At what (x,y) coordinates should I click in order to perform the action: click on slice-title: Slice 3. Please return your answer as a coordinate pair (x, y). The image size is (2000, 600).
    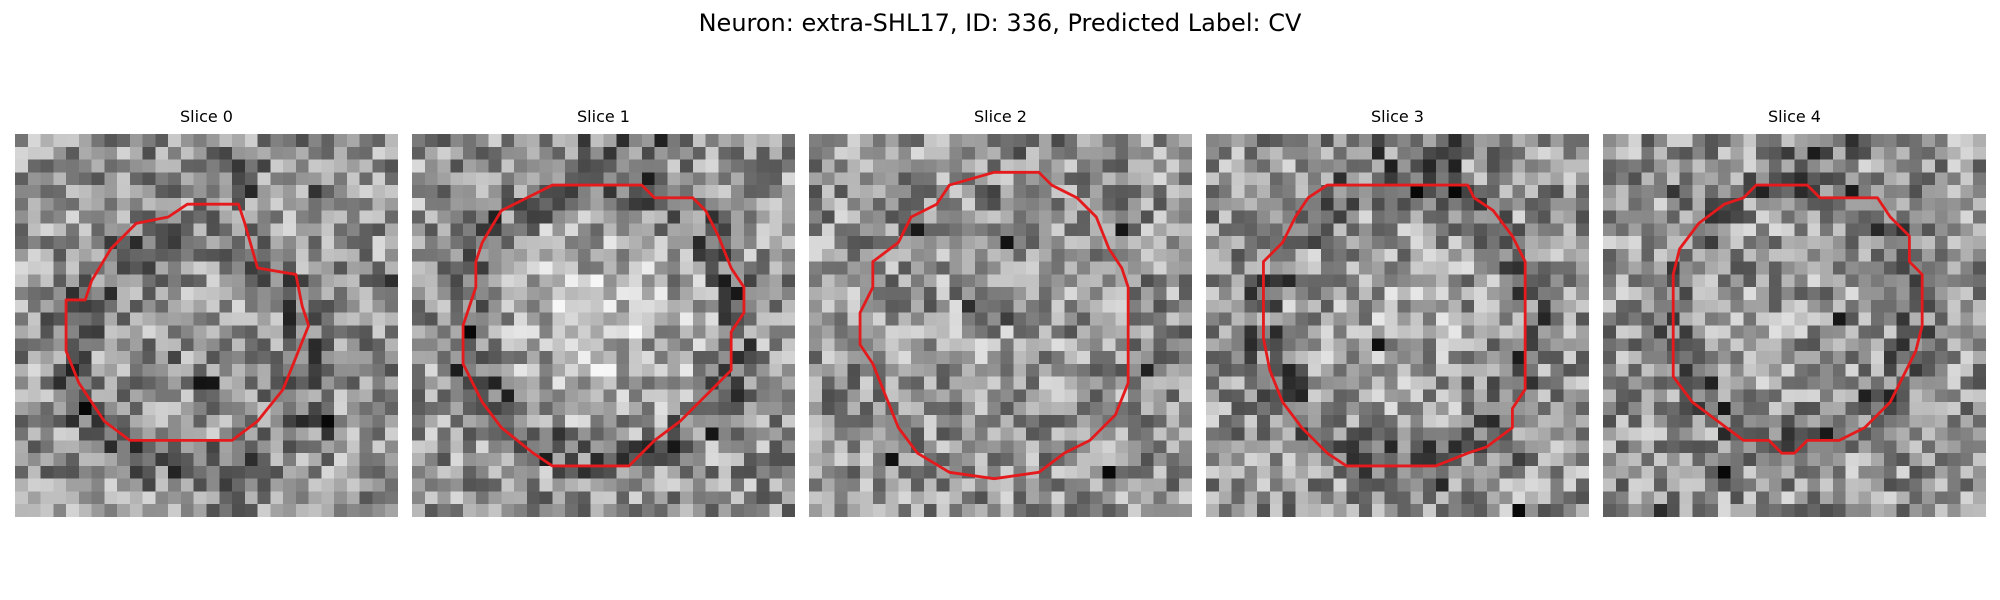
    Looking at the image, I should click on (1397, 116).